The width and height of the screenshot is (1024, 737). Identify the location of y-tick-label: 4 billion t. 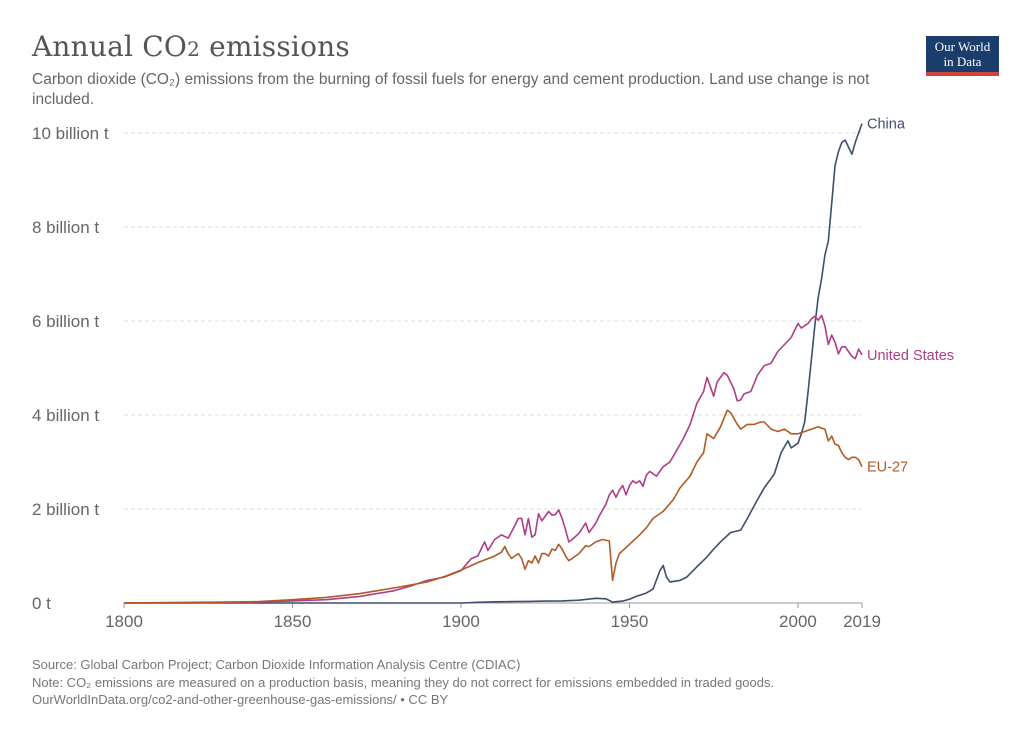
(65, 415).